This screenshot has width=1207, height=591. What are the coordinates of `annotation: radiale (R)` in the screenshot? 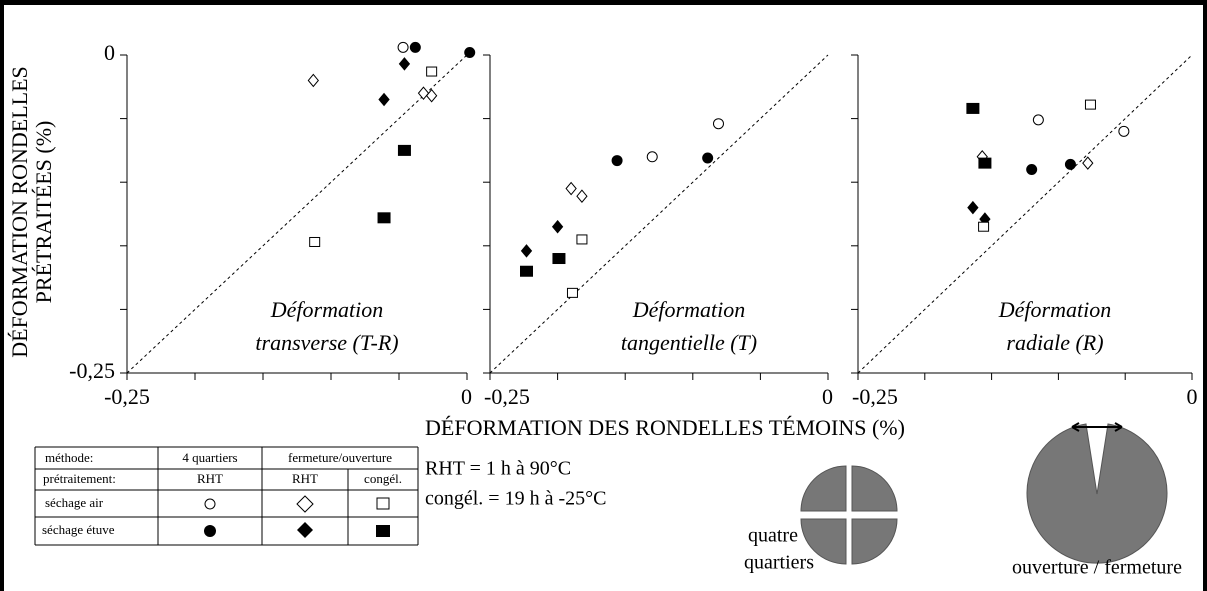 It's located at (1054, 342).